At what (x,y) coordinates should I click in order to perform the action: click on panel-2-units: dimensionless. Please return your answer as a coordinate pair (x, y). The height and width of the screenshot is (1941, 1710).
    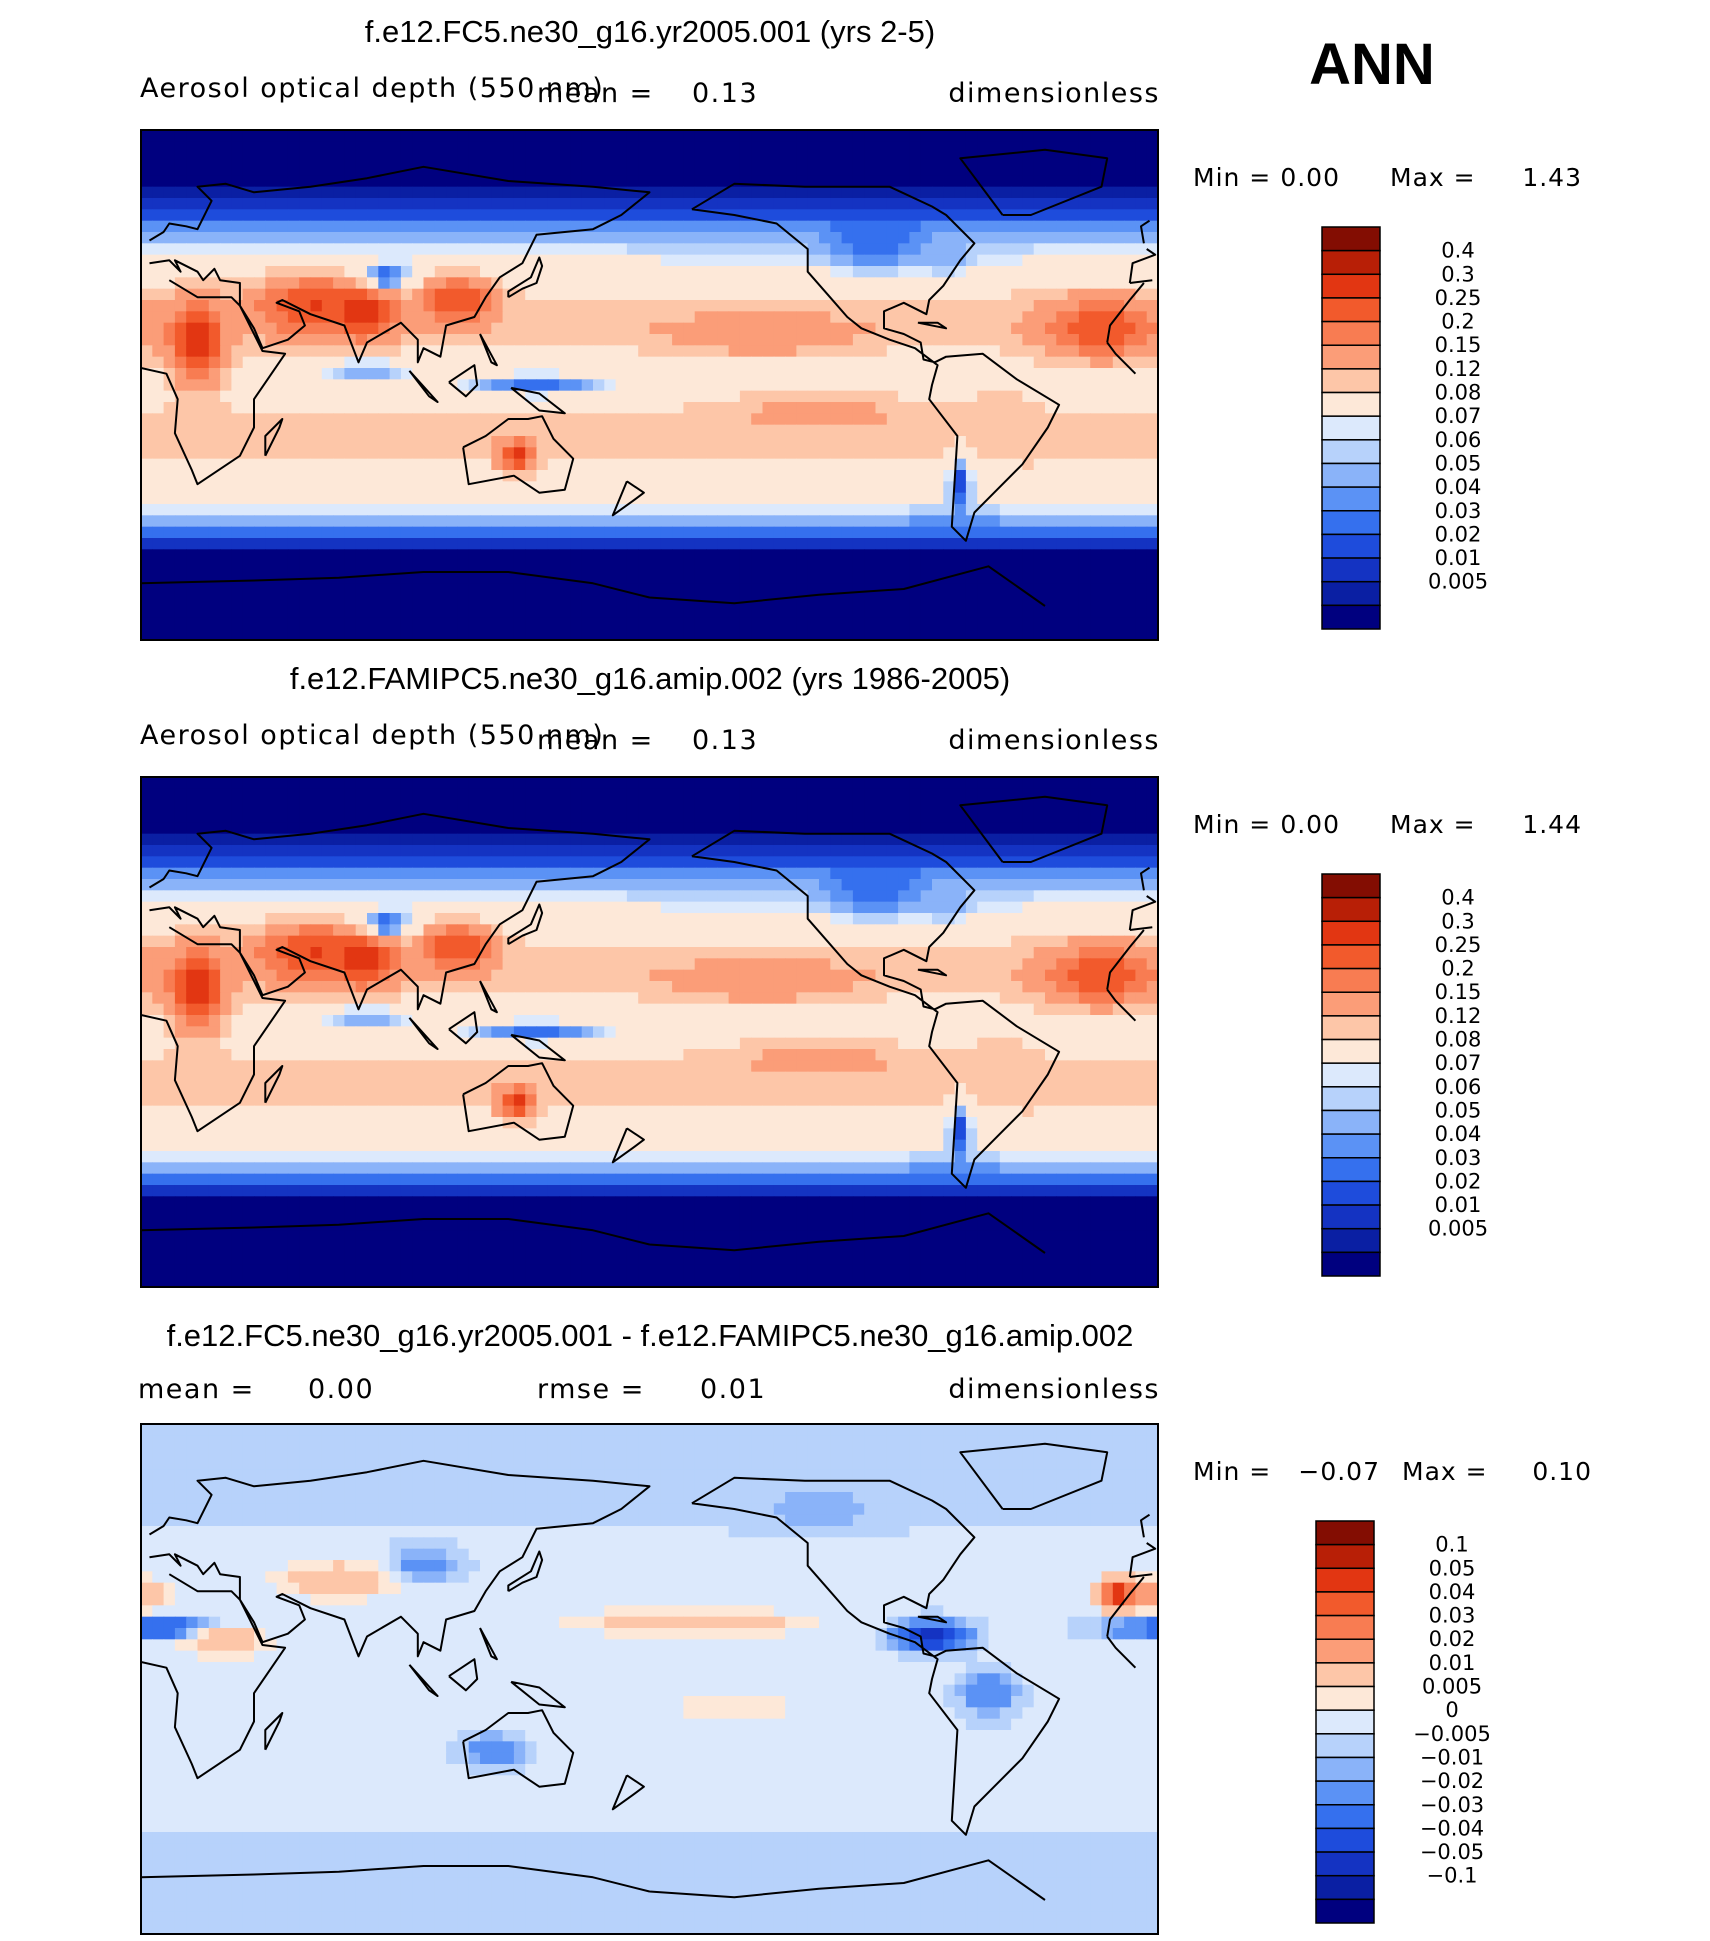
    Looking at the image, I should click on (1054, 740).